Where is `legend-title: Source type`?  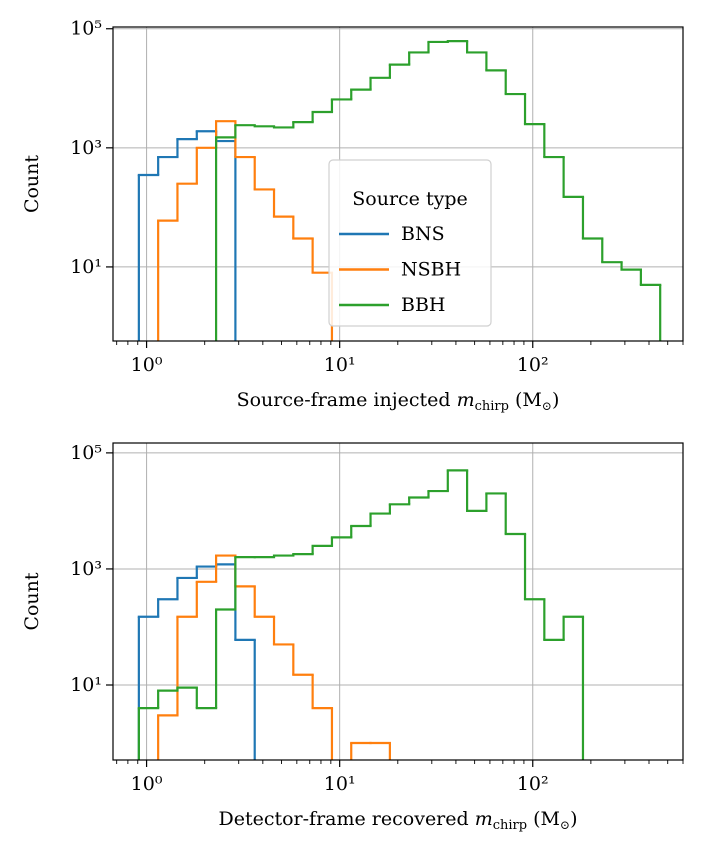
legend-title: Source type is located at coordinates (409, 199).